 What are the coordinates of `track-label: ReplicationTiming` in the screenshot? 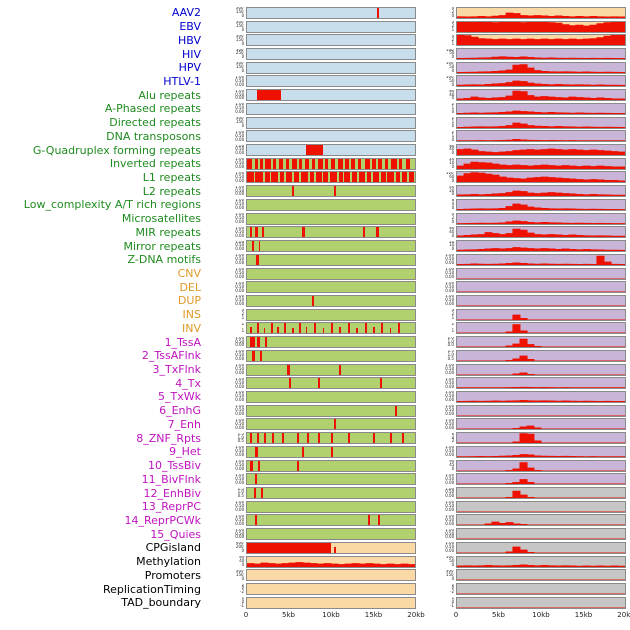 It's located at (151, 589).